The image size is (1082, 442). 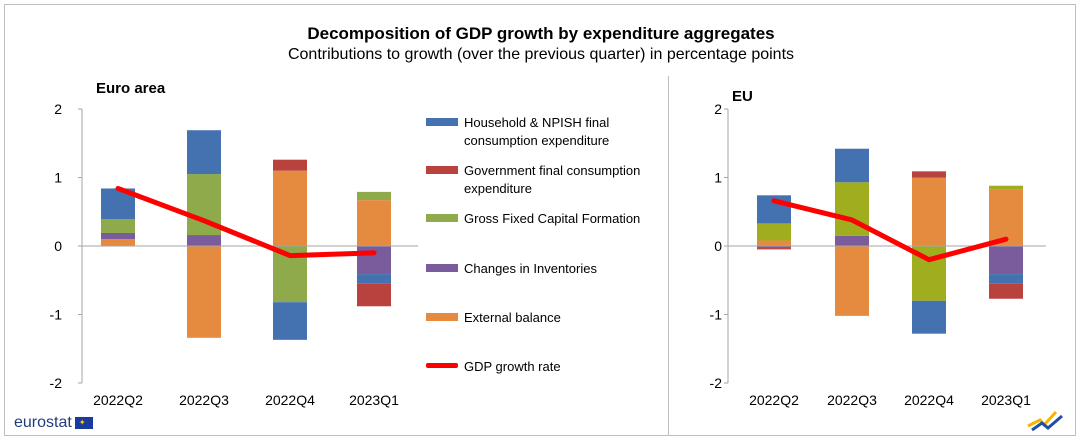 What do you see at coordinates (374, 400) in the screenshot?
I see `euro-area-x-tick-label: 2023Q1` at bounding box center [374, 400].